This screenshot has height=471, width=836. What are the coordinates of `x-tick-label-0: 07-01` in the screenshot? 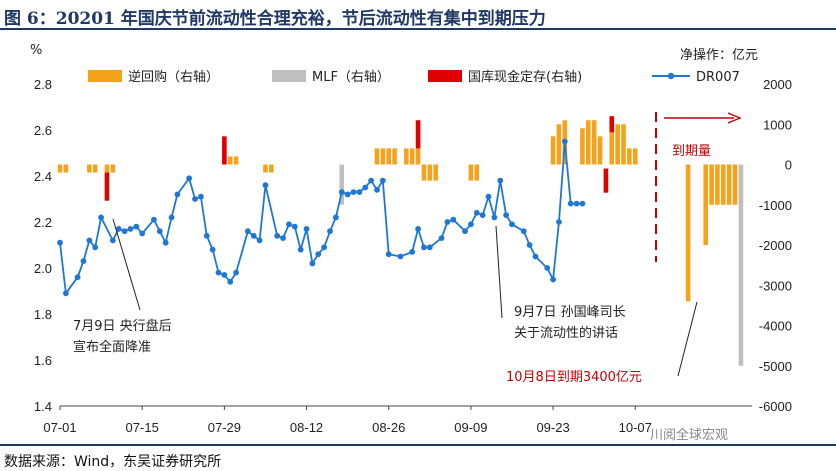 It's located at (59, 427).